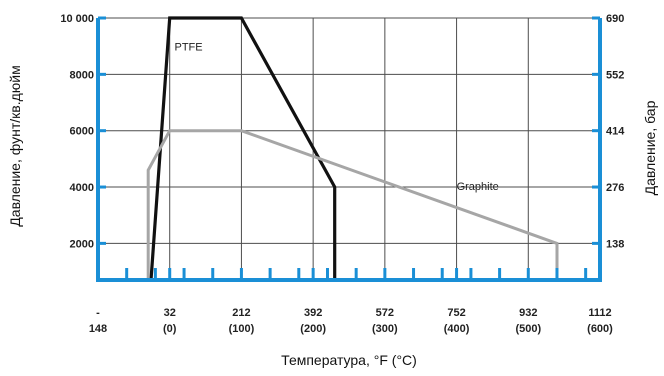 This screenshot has height=376, width=664. I want to click on y-tick-label-right: 690, so click(615, 19).